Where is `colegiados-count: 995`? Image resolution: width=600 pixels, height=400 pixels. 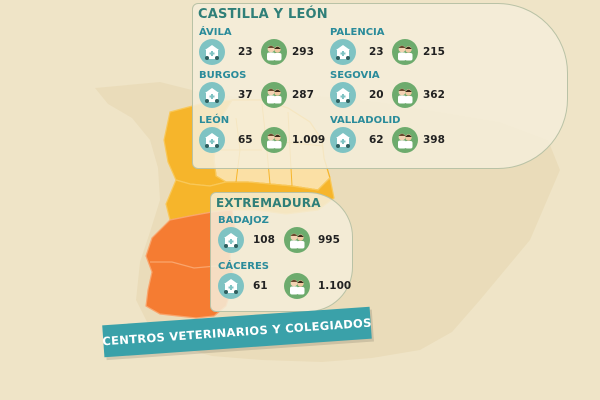
colegiados-count: 995 is located at coordinates (329, 240).